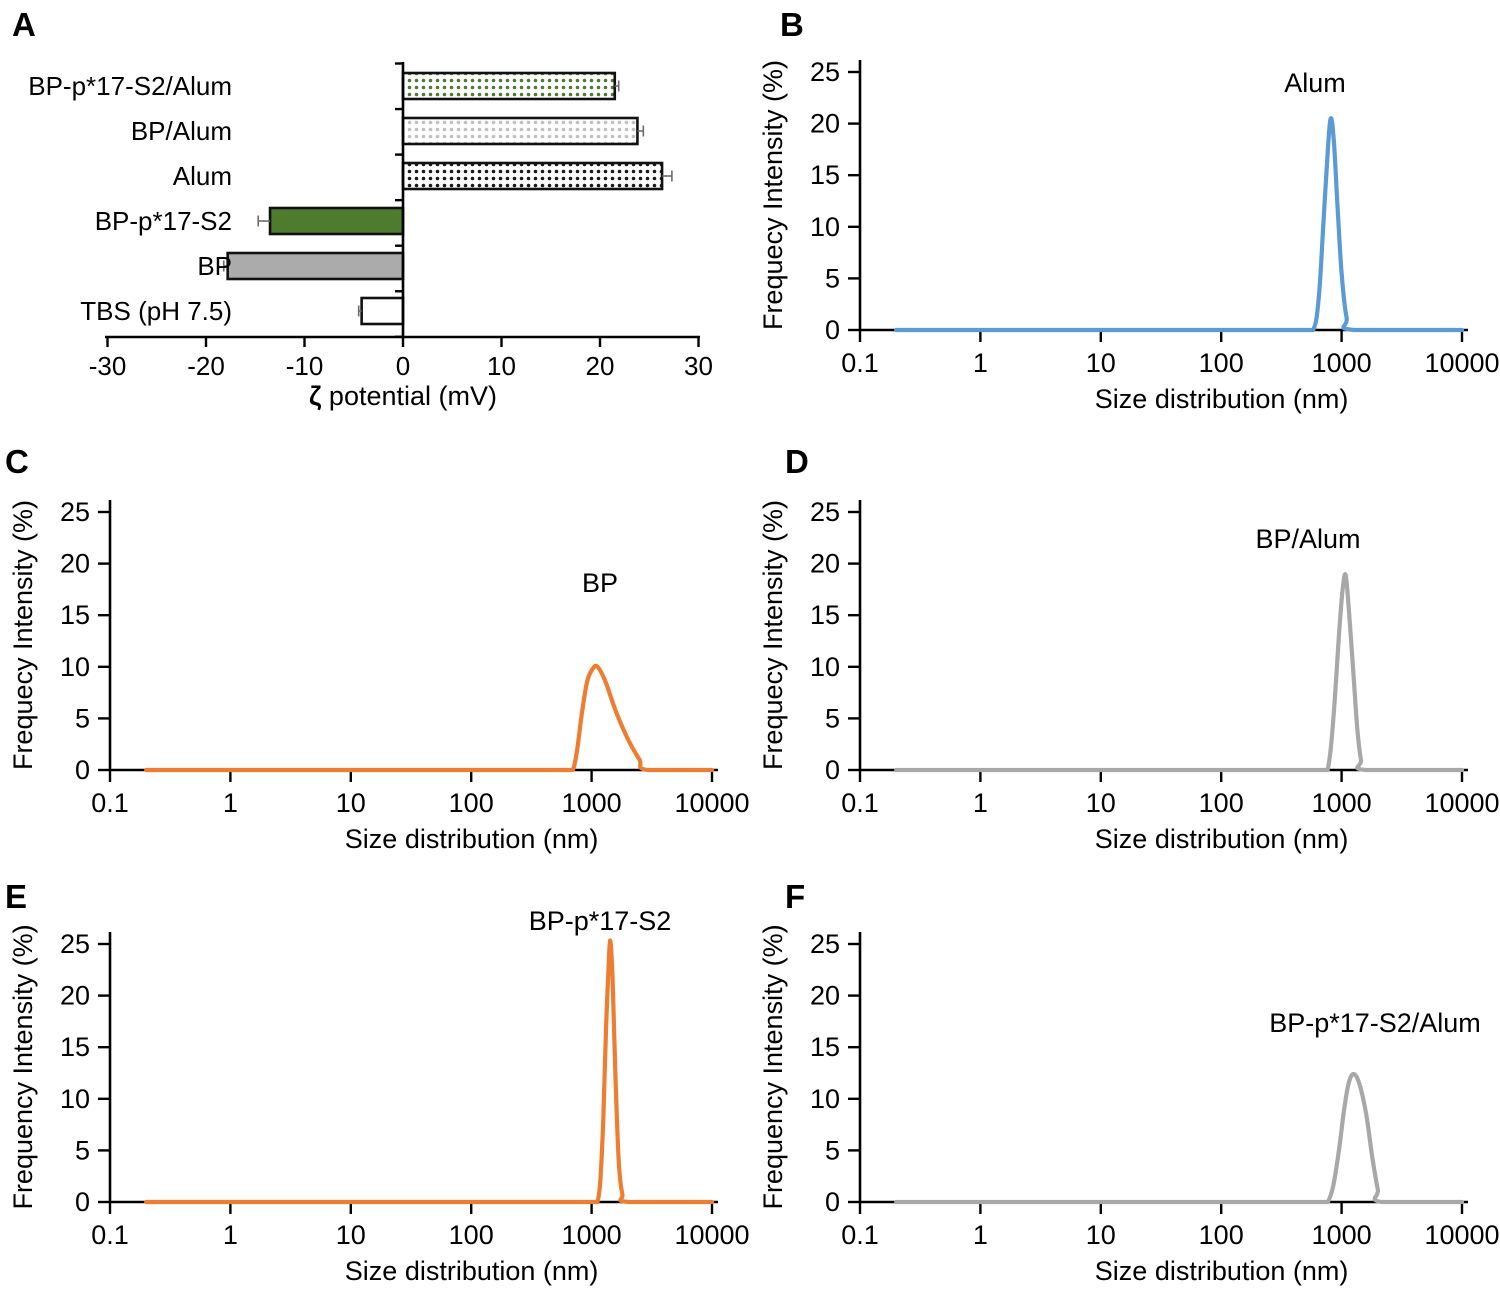 The image size is (1500, 1302). I want to click on bar-TBS (pH 7.5), so click(382, 311).